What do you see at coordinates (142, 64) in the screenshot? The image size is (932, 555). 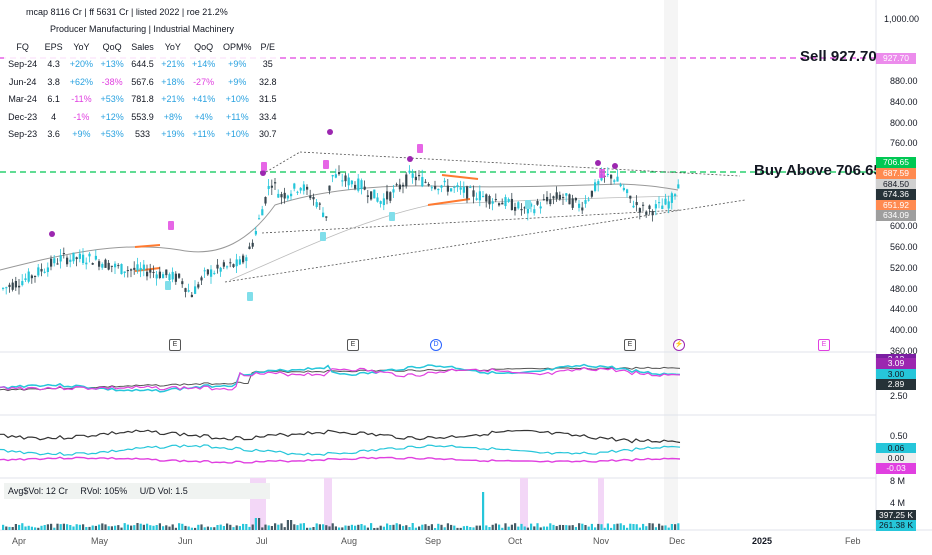 I see `table-cell: 644.5` at bounding box center [142, 64].